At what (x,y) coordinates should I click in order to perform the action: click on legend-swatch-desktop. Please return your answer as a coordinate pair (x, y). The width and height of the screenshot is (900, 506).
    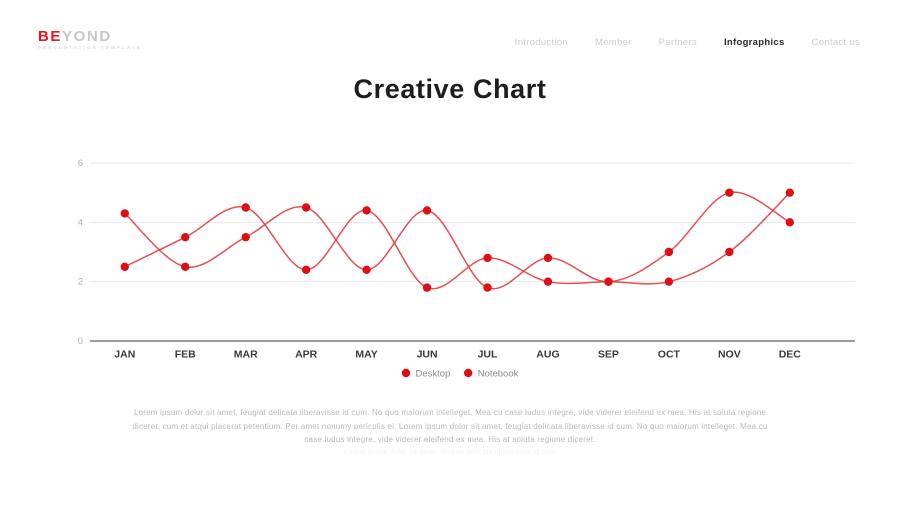
    Looking at the image, I should click on (406, 373).